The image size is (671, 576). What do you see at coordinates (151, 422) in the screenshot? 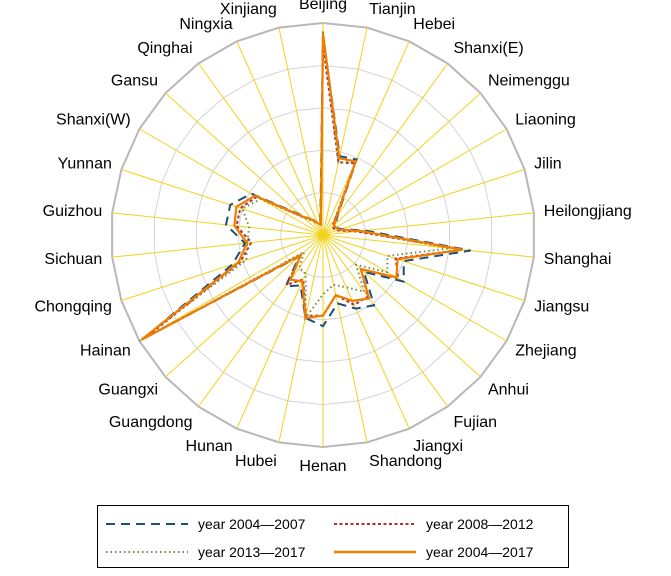
I see `category-label: Guangdong` at bounding box center [151, 422].